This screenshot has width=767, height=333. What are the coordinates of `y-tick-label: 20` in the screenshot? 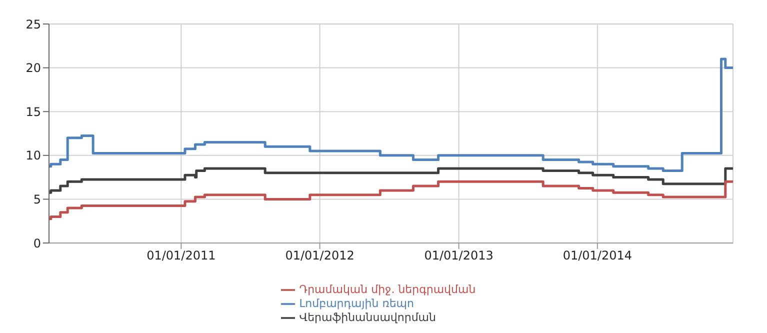 It's located at (33, 68).